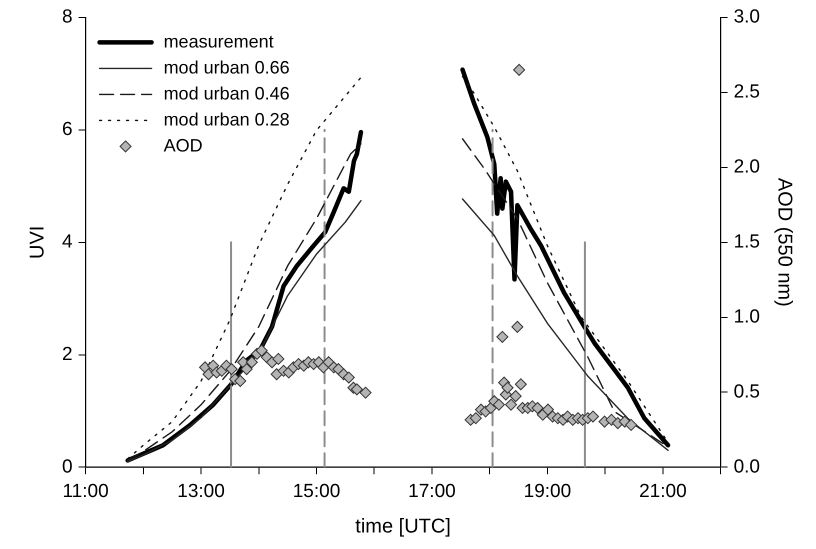  Describe the element at coordinates (747, 167) in the screenshot. I see `y2-tick-label: 2.0` at that location.